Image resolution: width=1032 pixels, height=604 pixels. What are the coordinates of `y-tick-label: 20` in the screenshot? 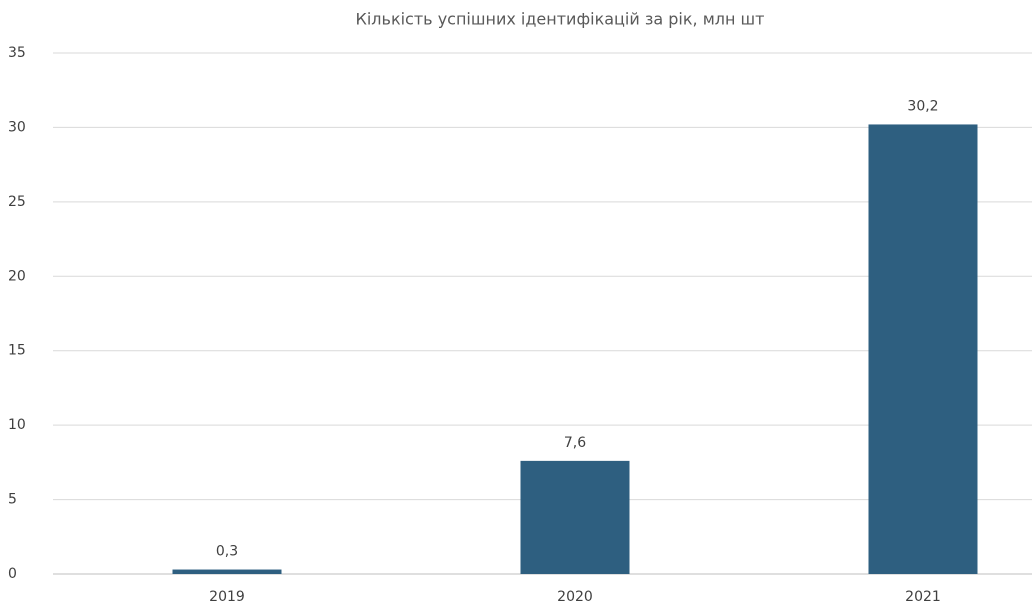 It's located at (17, 276).